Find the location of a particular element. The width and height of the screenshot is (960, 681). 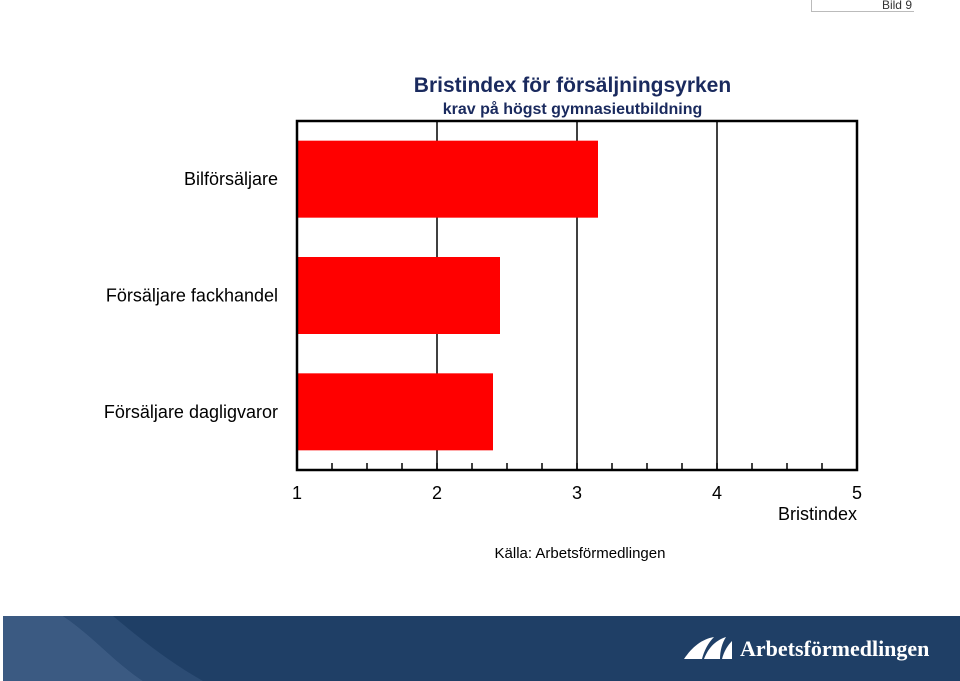

chart-subtitle: krav på högst gymnasieutbildning is located at coordinates (572, 109).